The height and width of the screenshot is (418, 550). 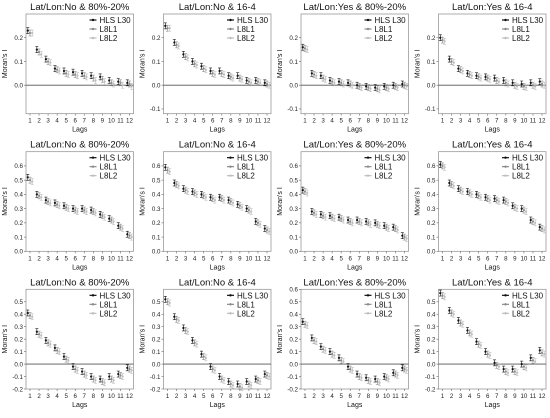 What do you see at coordinates (369, 396) in the screenshot?
I see `x-tick-label: 8` at bounding box center [369, 396].